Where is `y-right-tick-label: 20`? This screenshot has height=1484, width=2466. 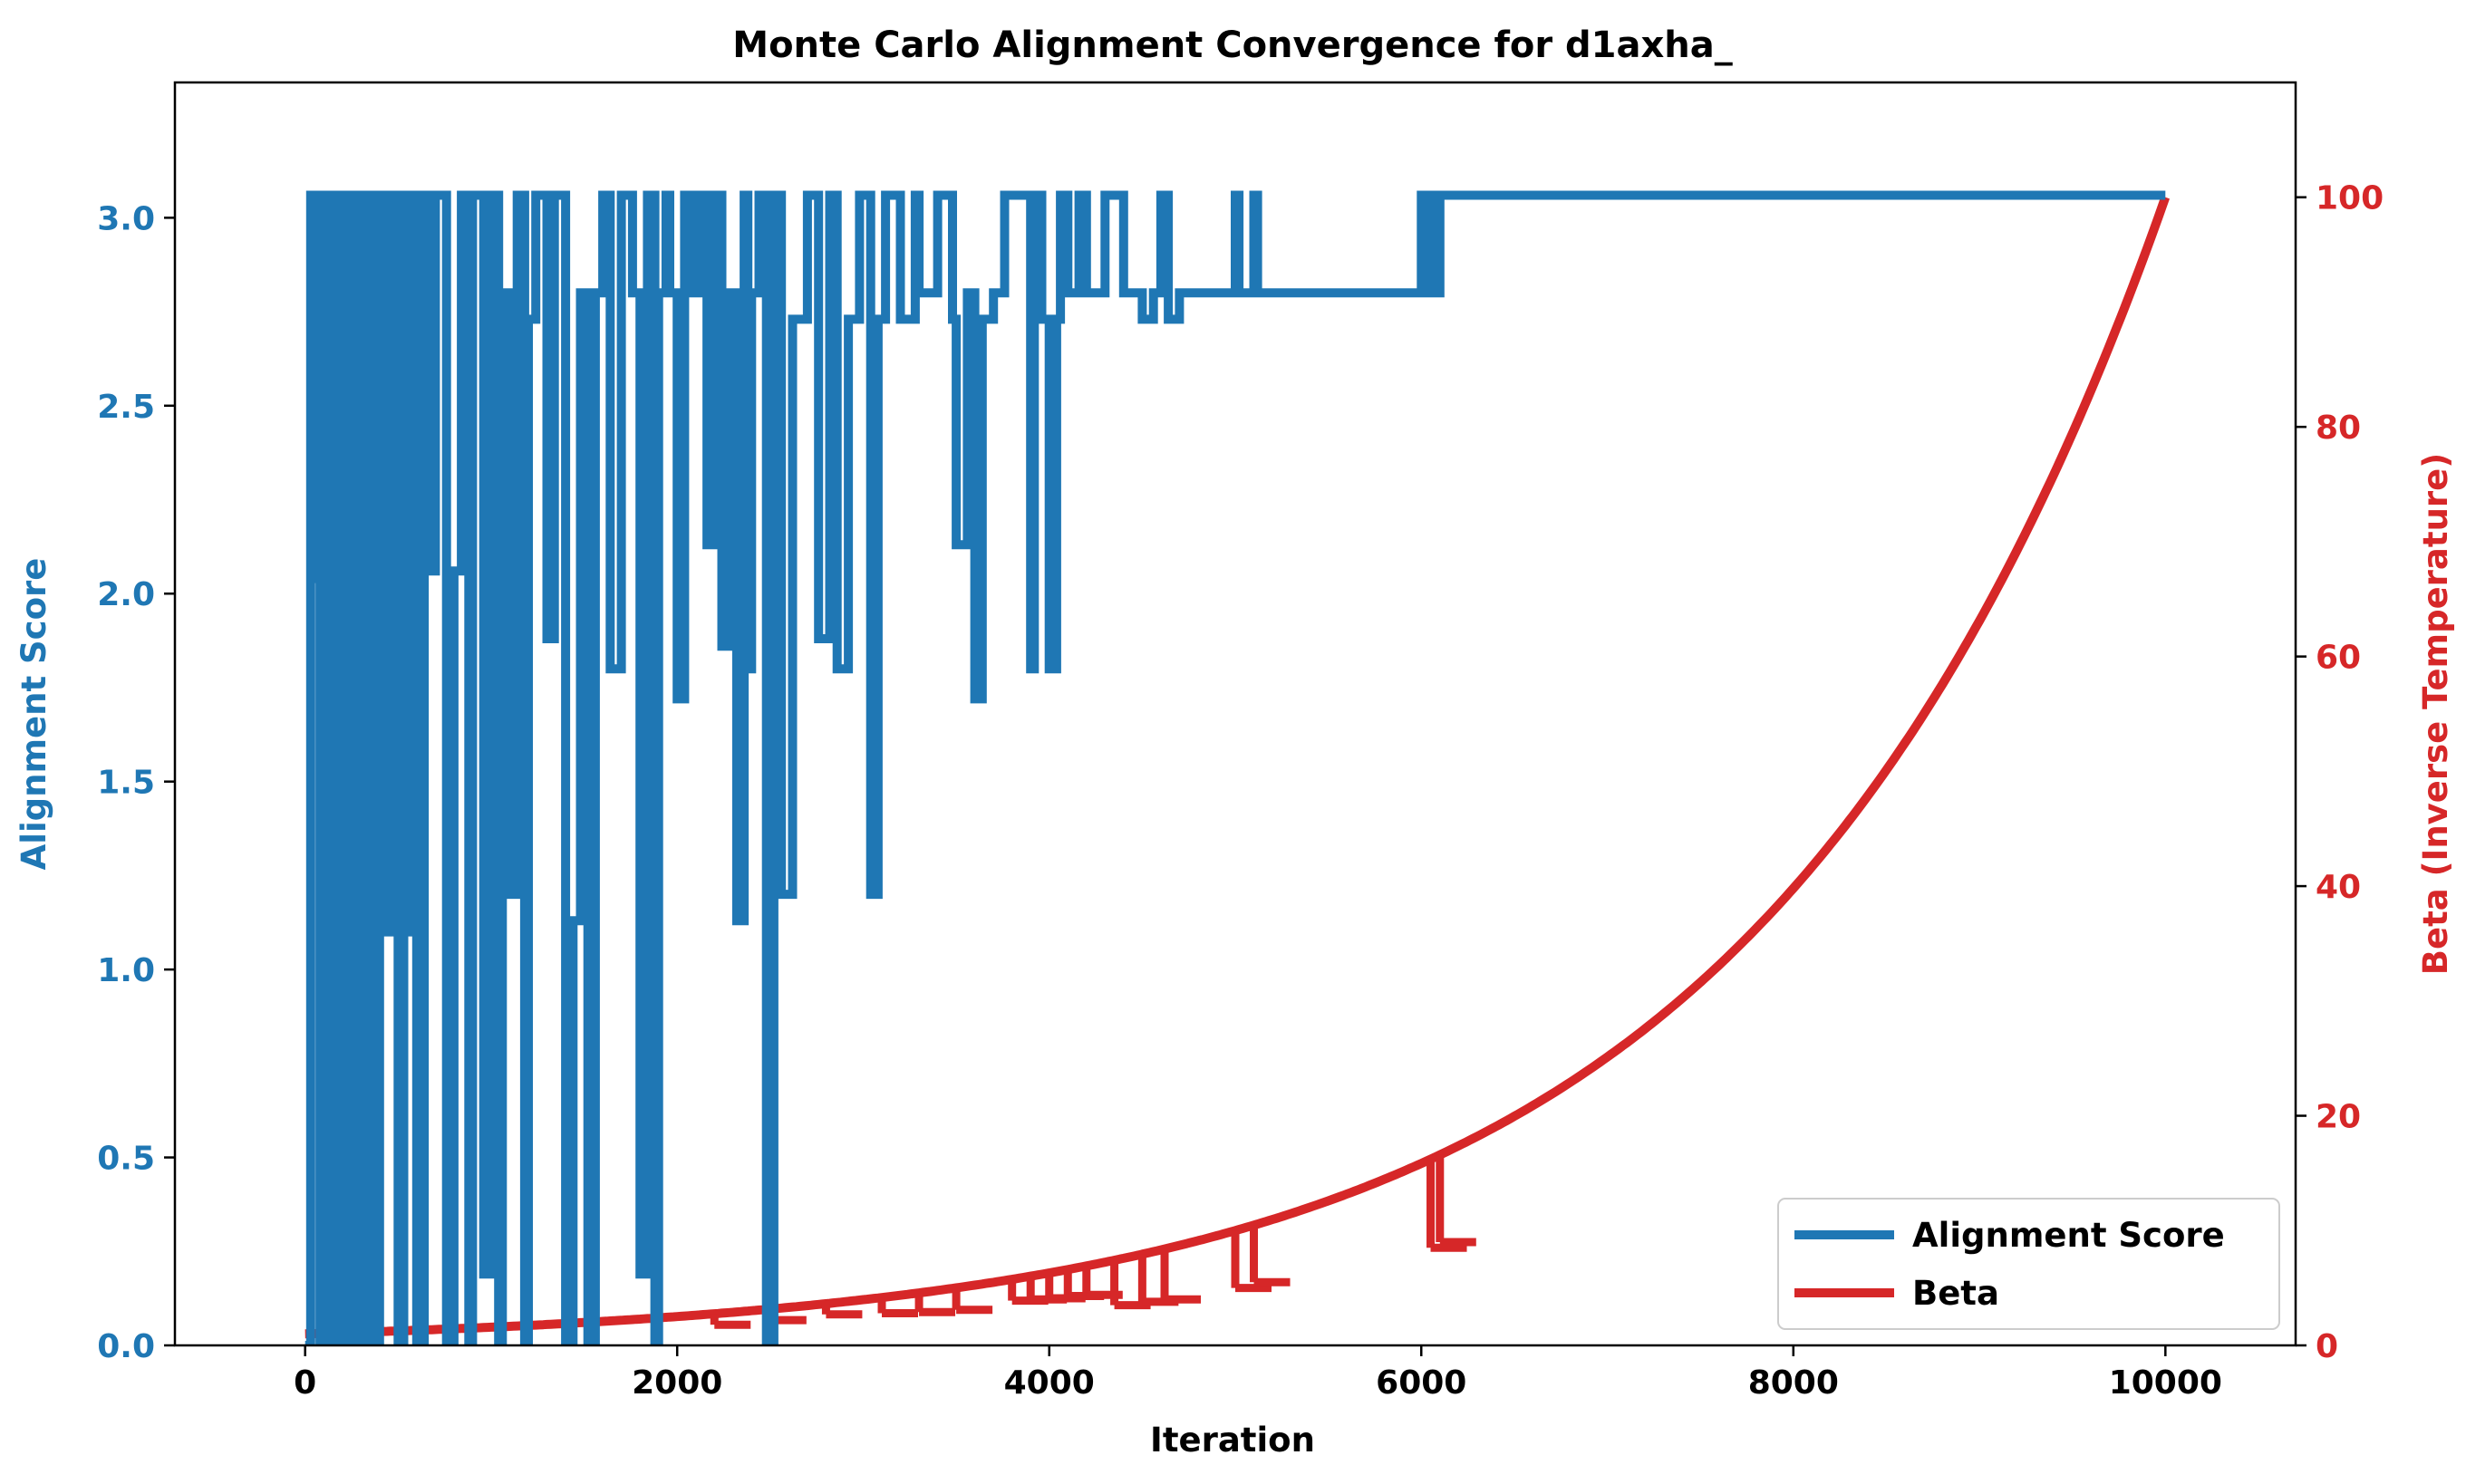 y-right-tick-label: 20 is located at coordinates (2338, 1117).